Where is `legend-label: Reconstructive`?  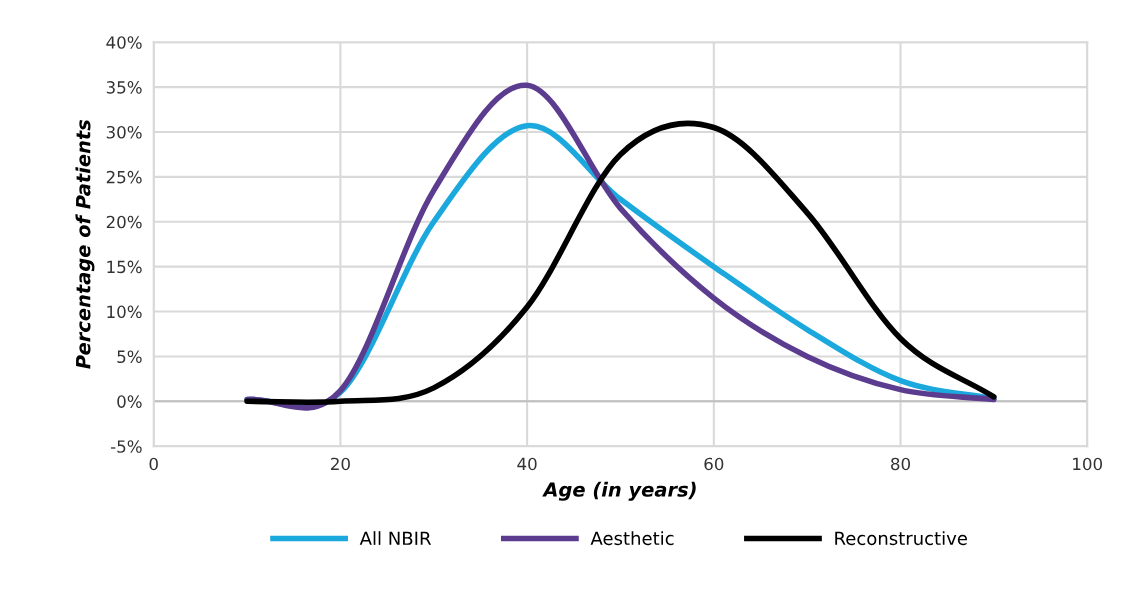
legend-label: Reconstructive is located at coordinates (901, 538).